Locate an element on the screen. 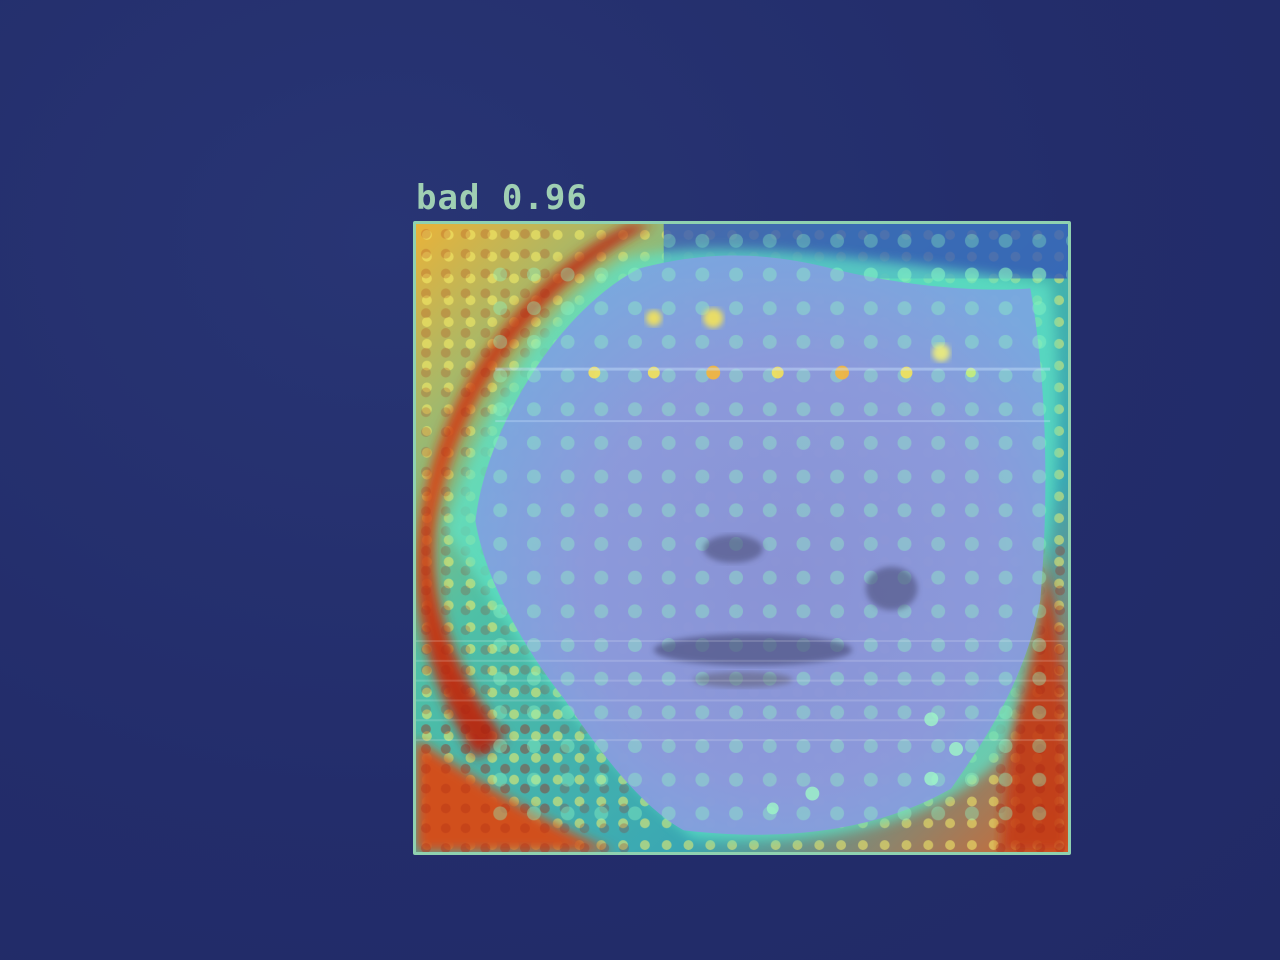 This screenshot has width=1280, height=960. detection-confidence: 0.96 is located at coordinates (544, 198).